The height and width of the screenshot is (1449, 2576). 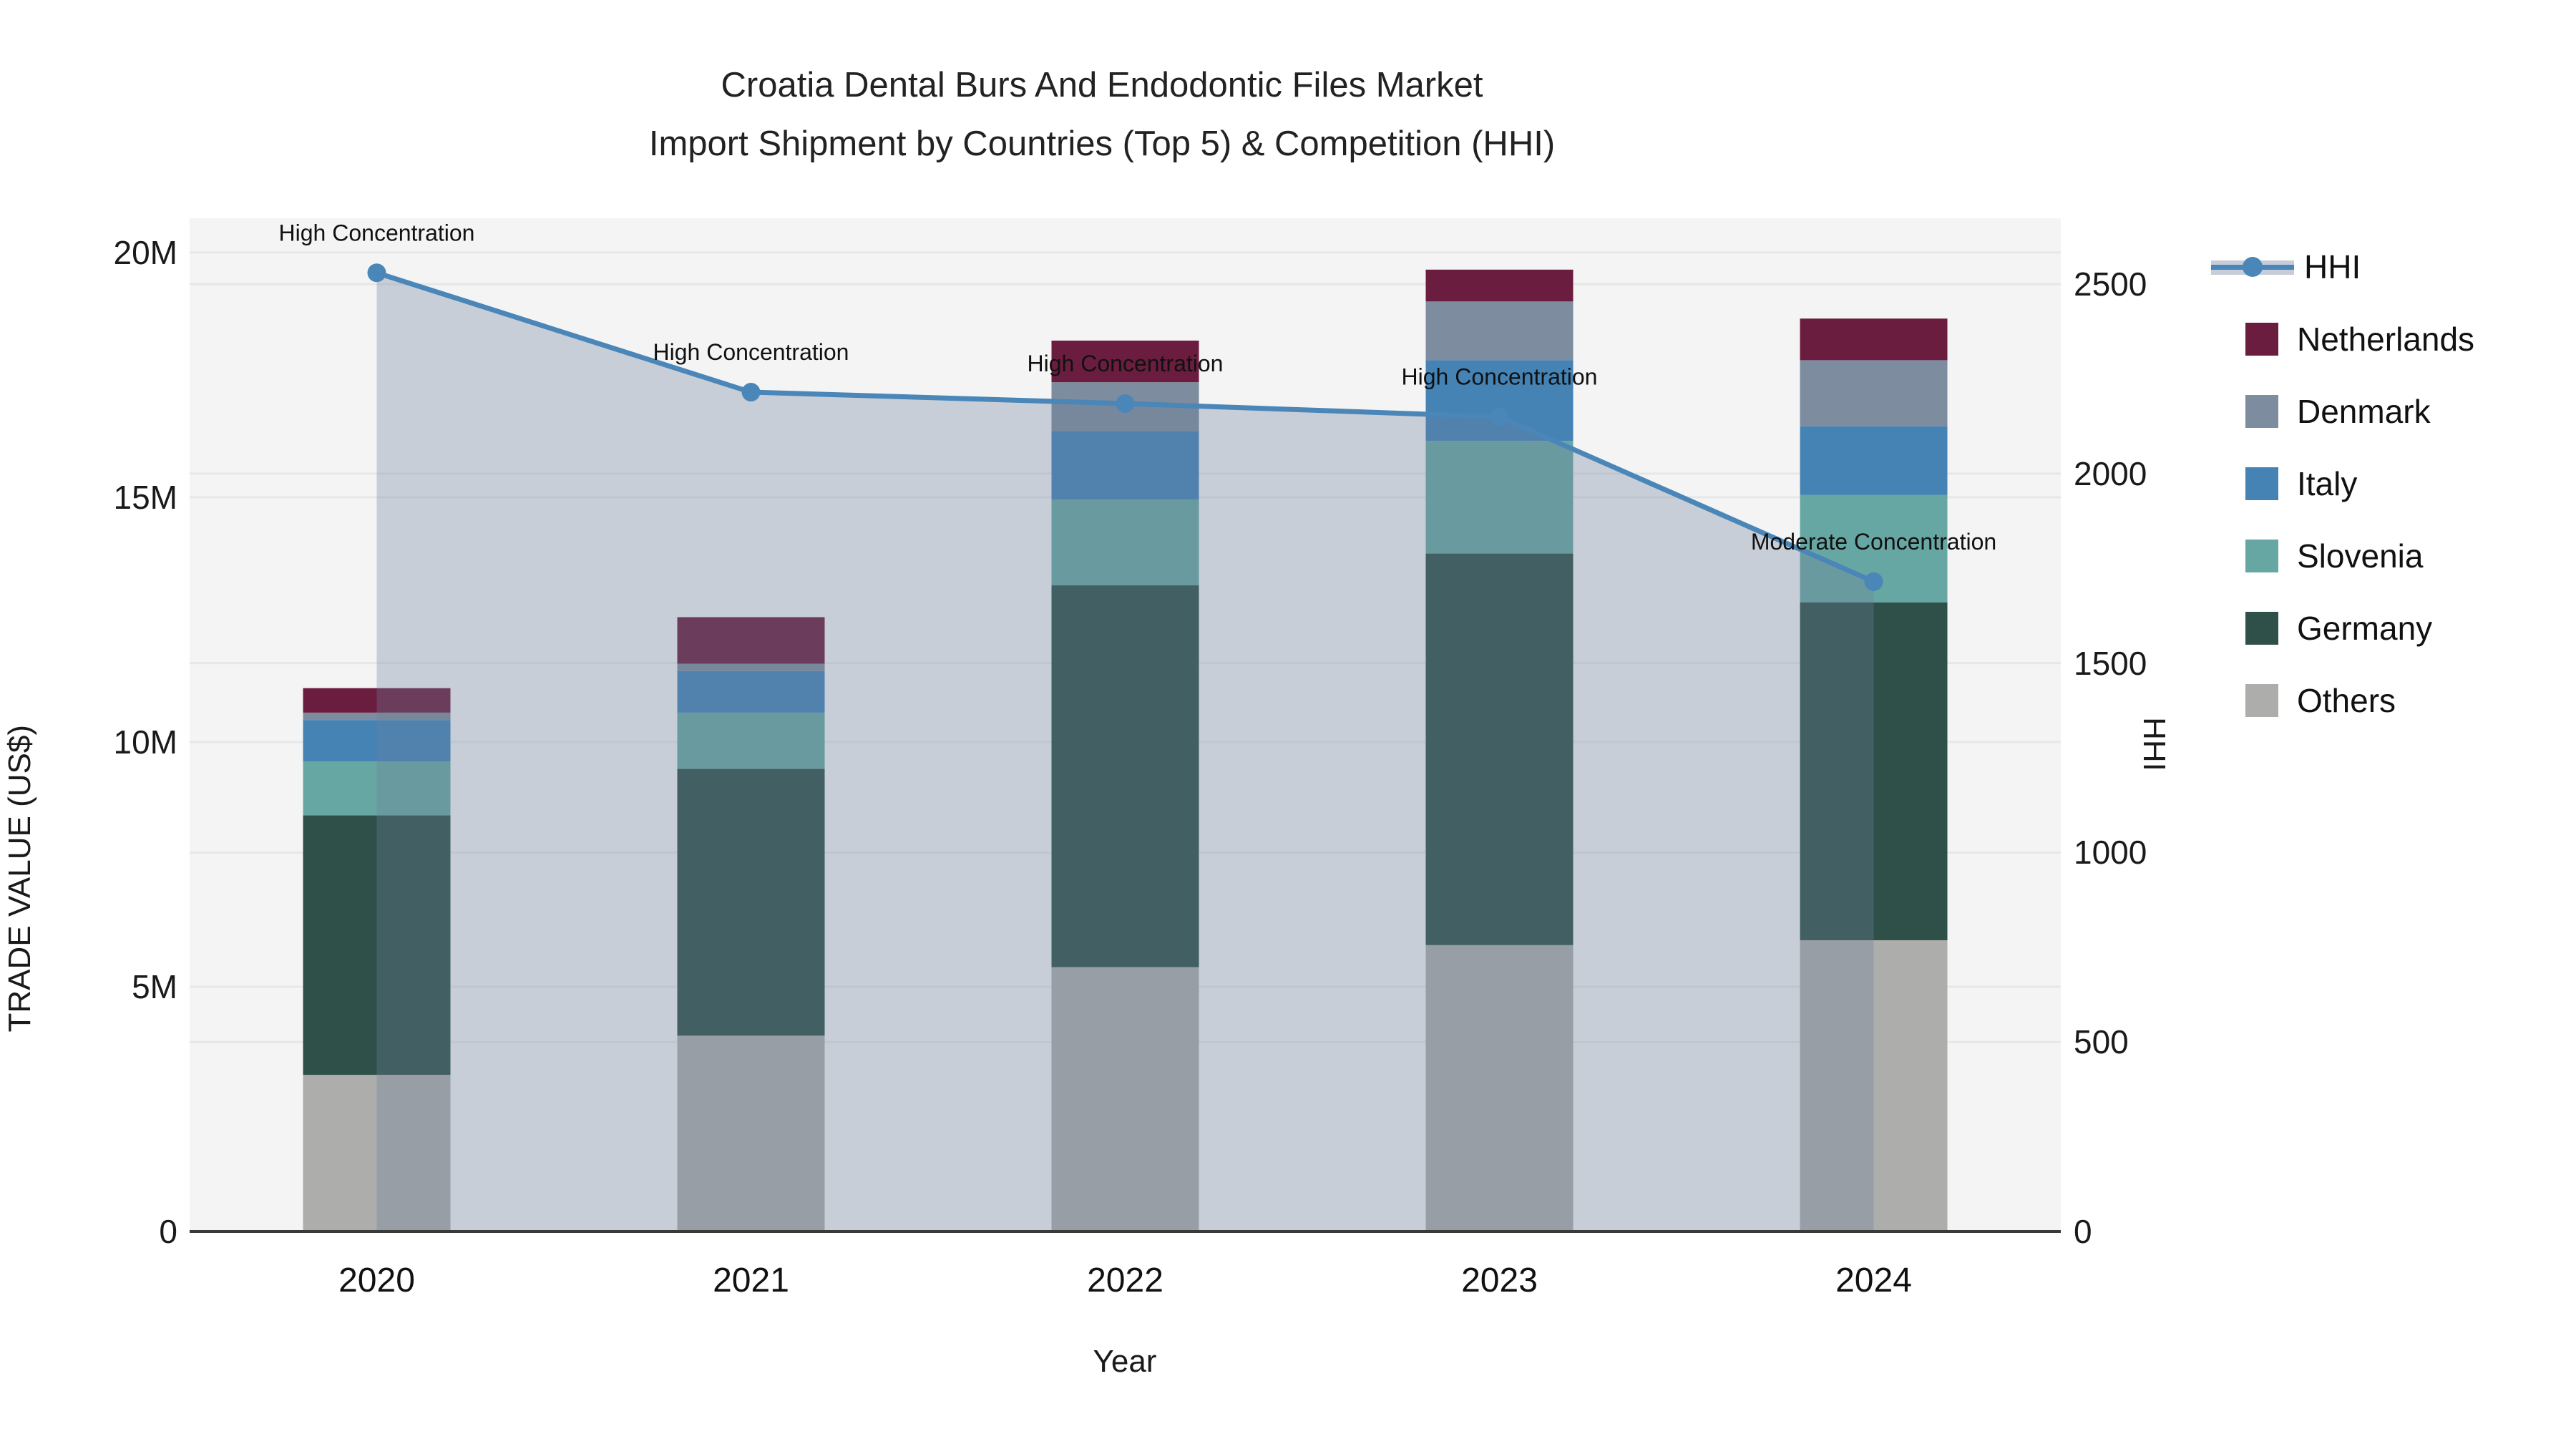 I want to click on bar-segment-slovenia-2023, so click(x=1499, y=497).